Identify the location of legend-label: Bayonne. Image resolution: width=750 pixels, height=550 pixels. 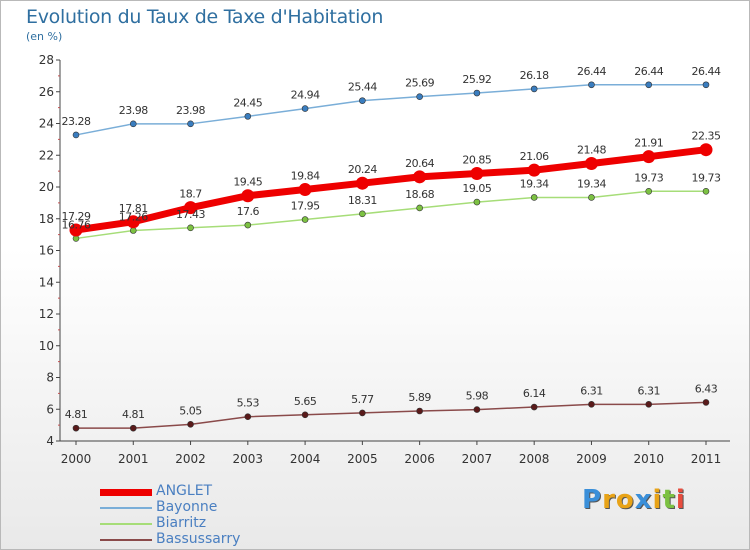
(187, 507).